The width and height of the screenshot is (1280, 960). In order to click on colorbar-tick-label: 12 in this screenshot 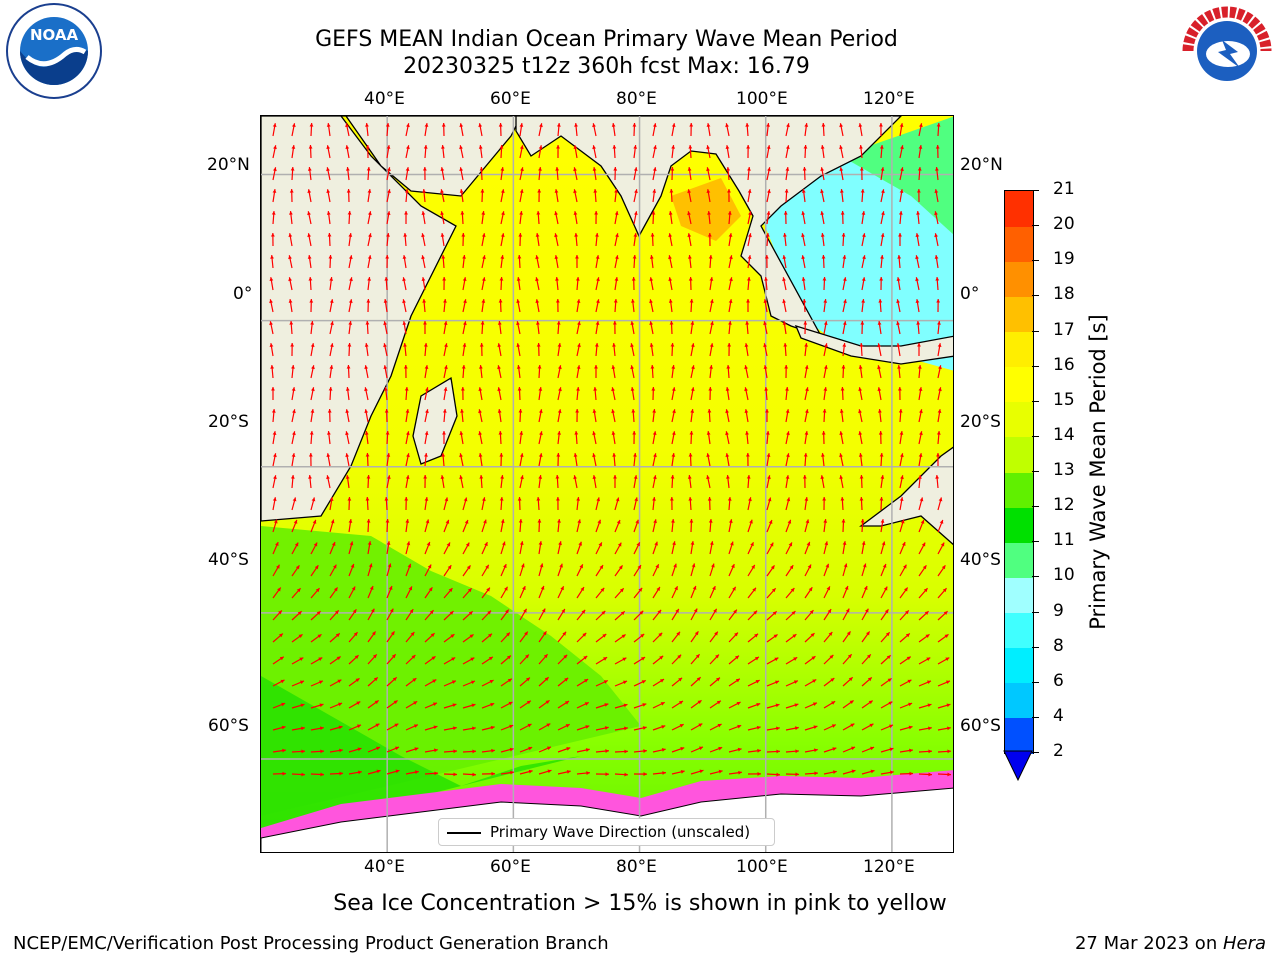, I will do `click(1064, 505)`.